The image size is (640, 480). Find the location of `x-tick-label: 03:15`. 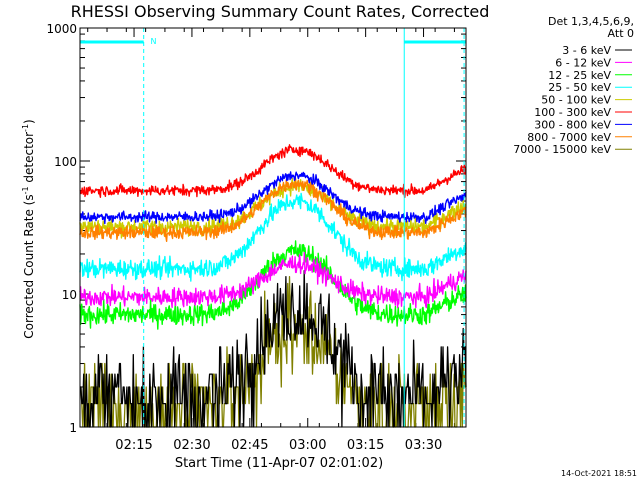

x-tick-label: 03:15 is located at coordinates (365, 445).